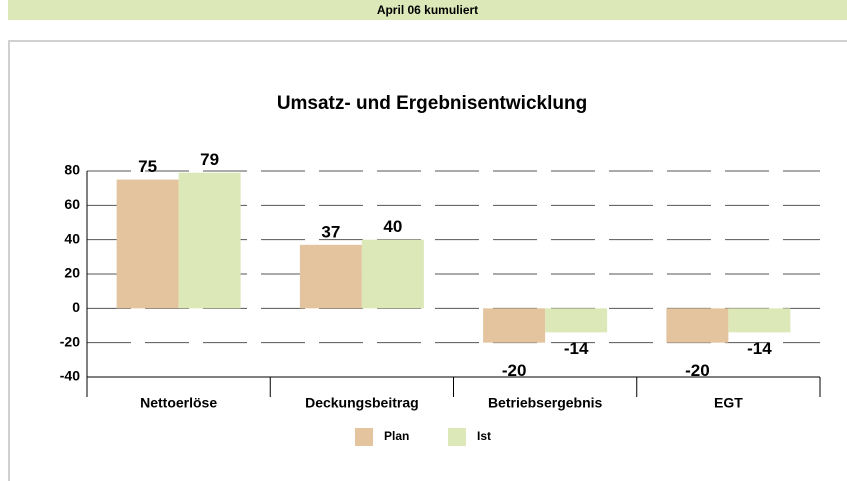 This screenshot has width=847, height=481. Describe the element at coordinates (330, 231) in the screenshot. I see `value-label: 37` at that location.